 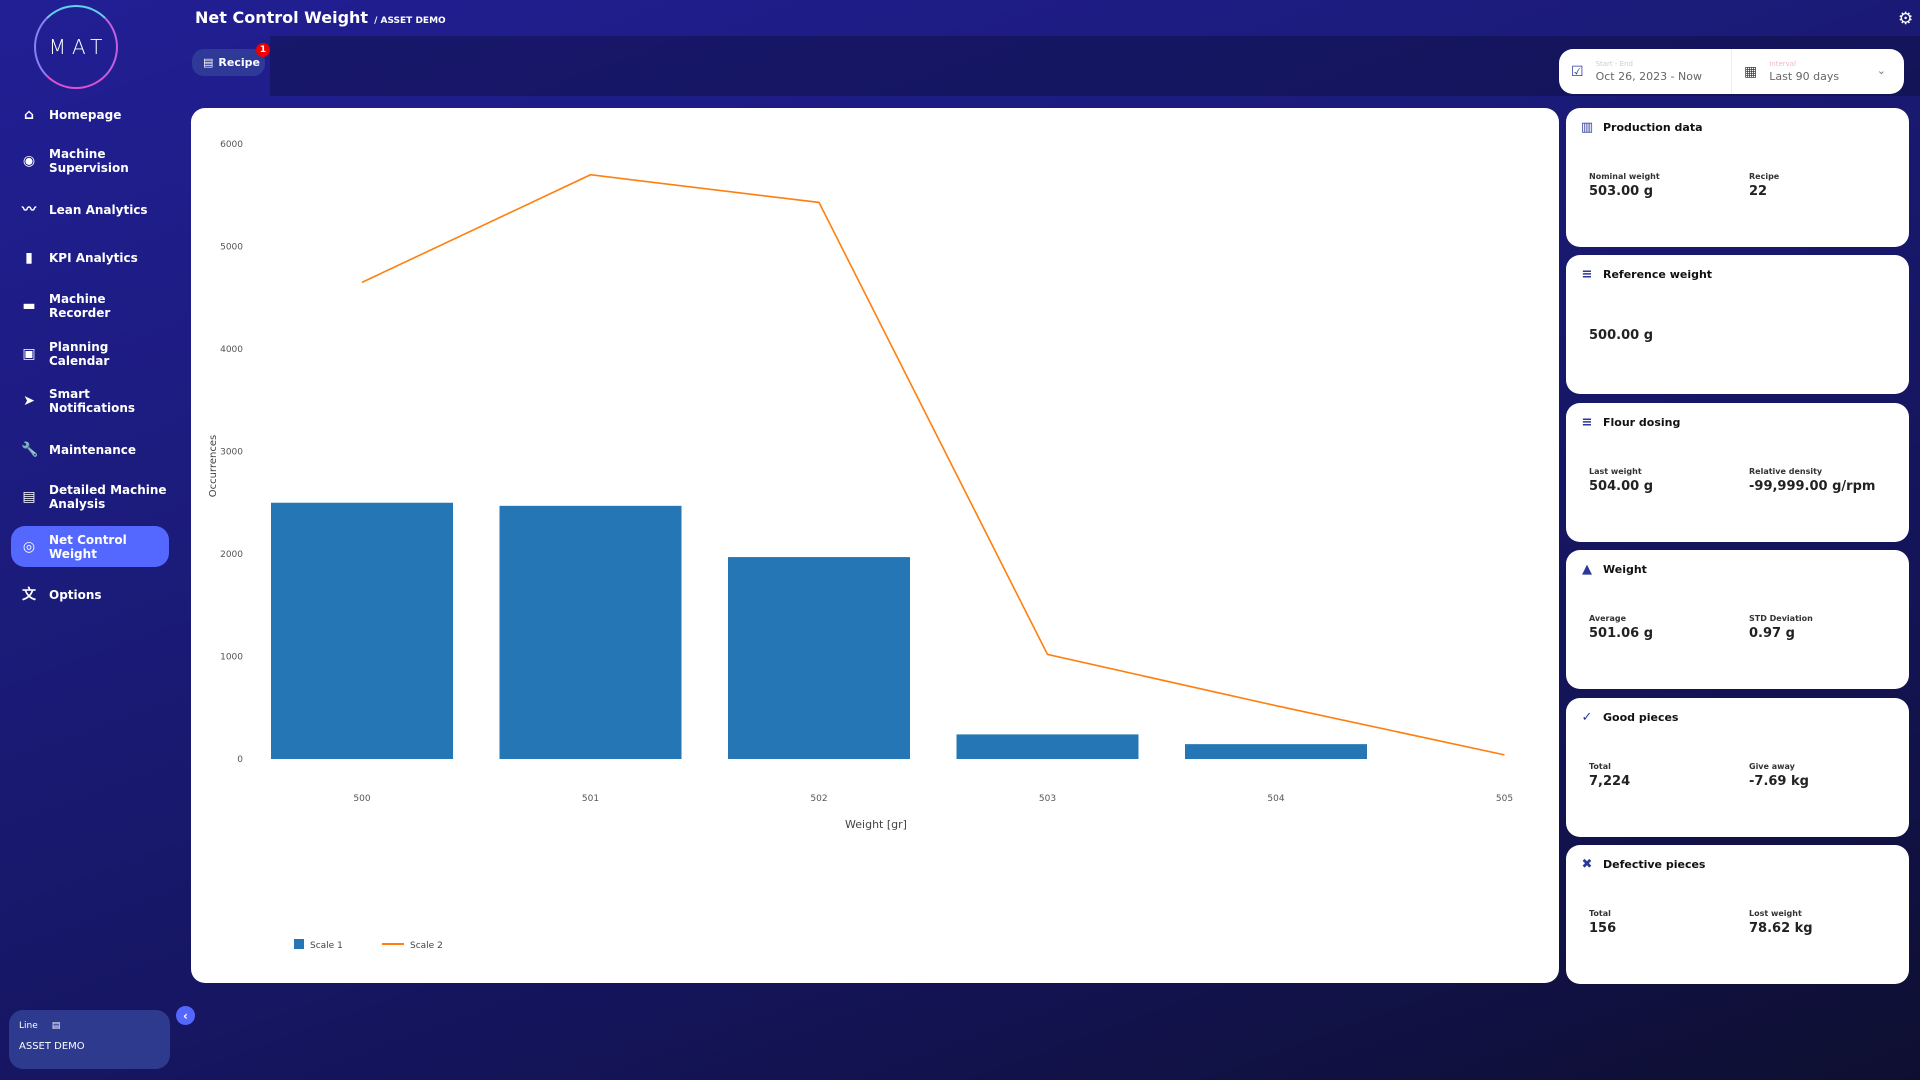 What do you see at coordinates (1630, 422) in the screenshot?
I see `card-header: ≡ Flour dosing` at bounding box center [1630, 422].